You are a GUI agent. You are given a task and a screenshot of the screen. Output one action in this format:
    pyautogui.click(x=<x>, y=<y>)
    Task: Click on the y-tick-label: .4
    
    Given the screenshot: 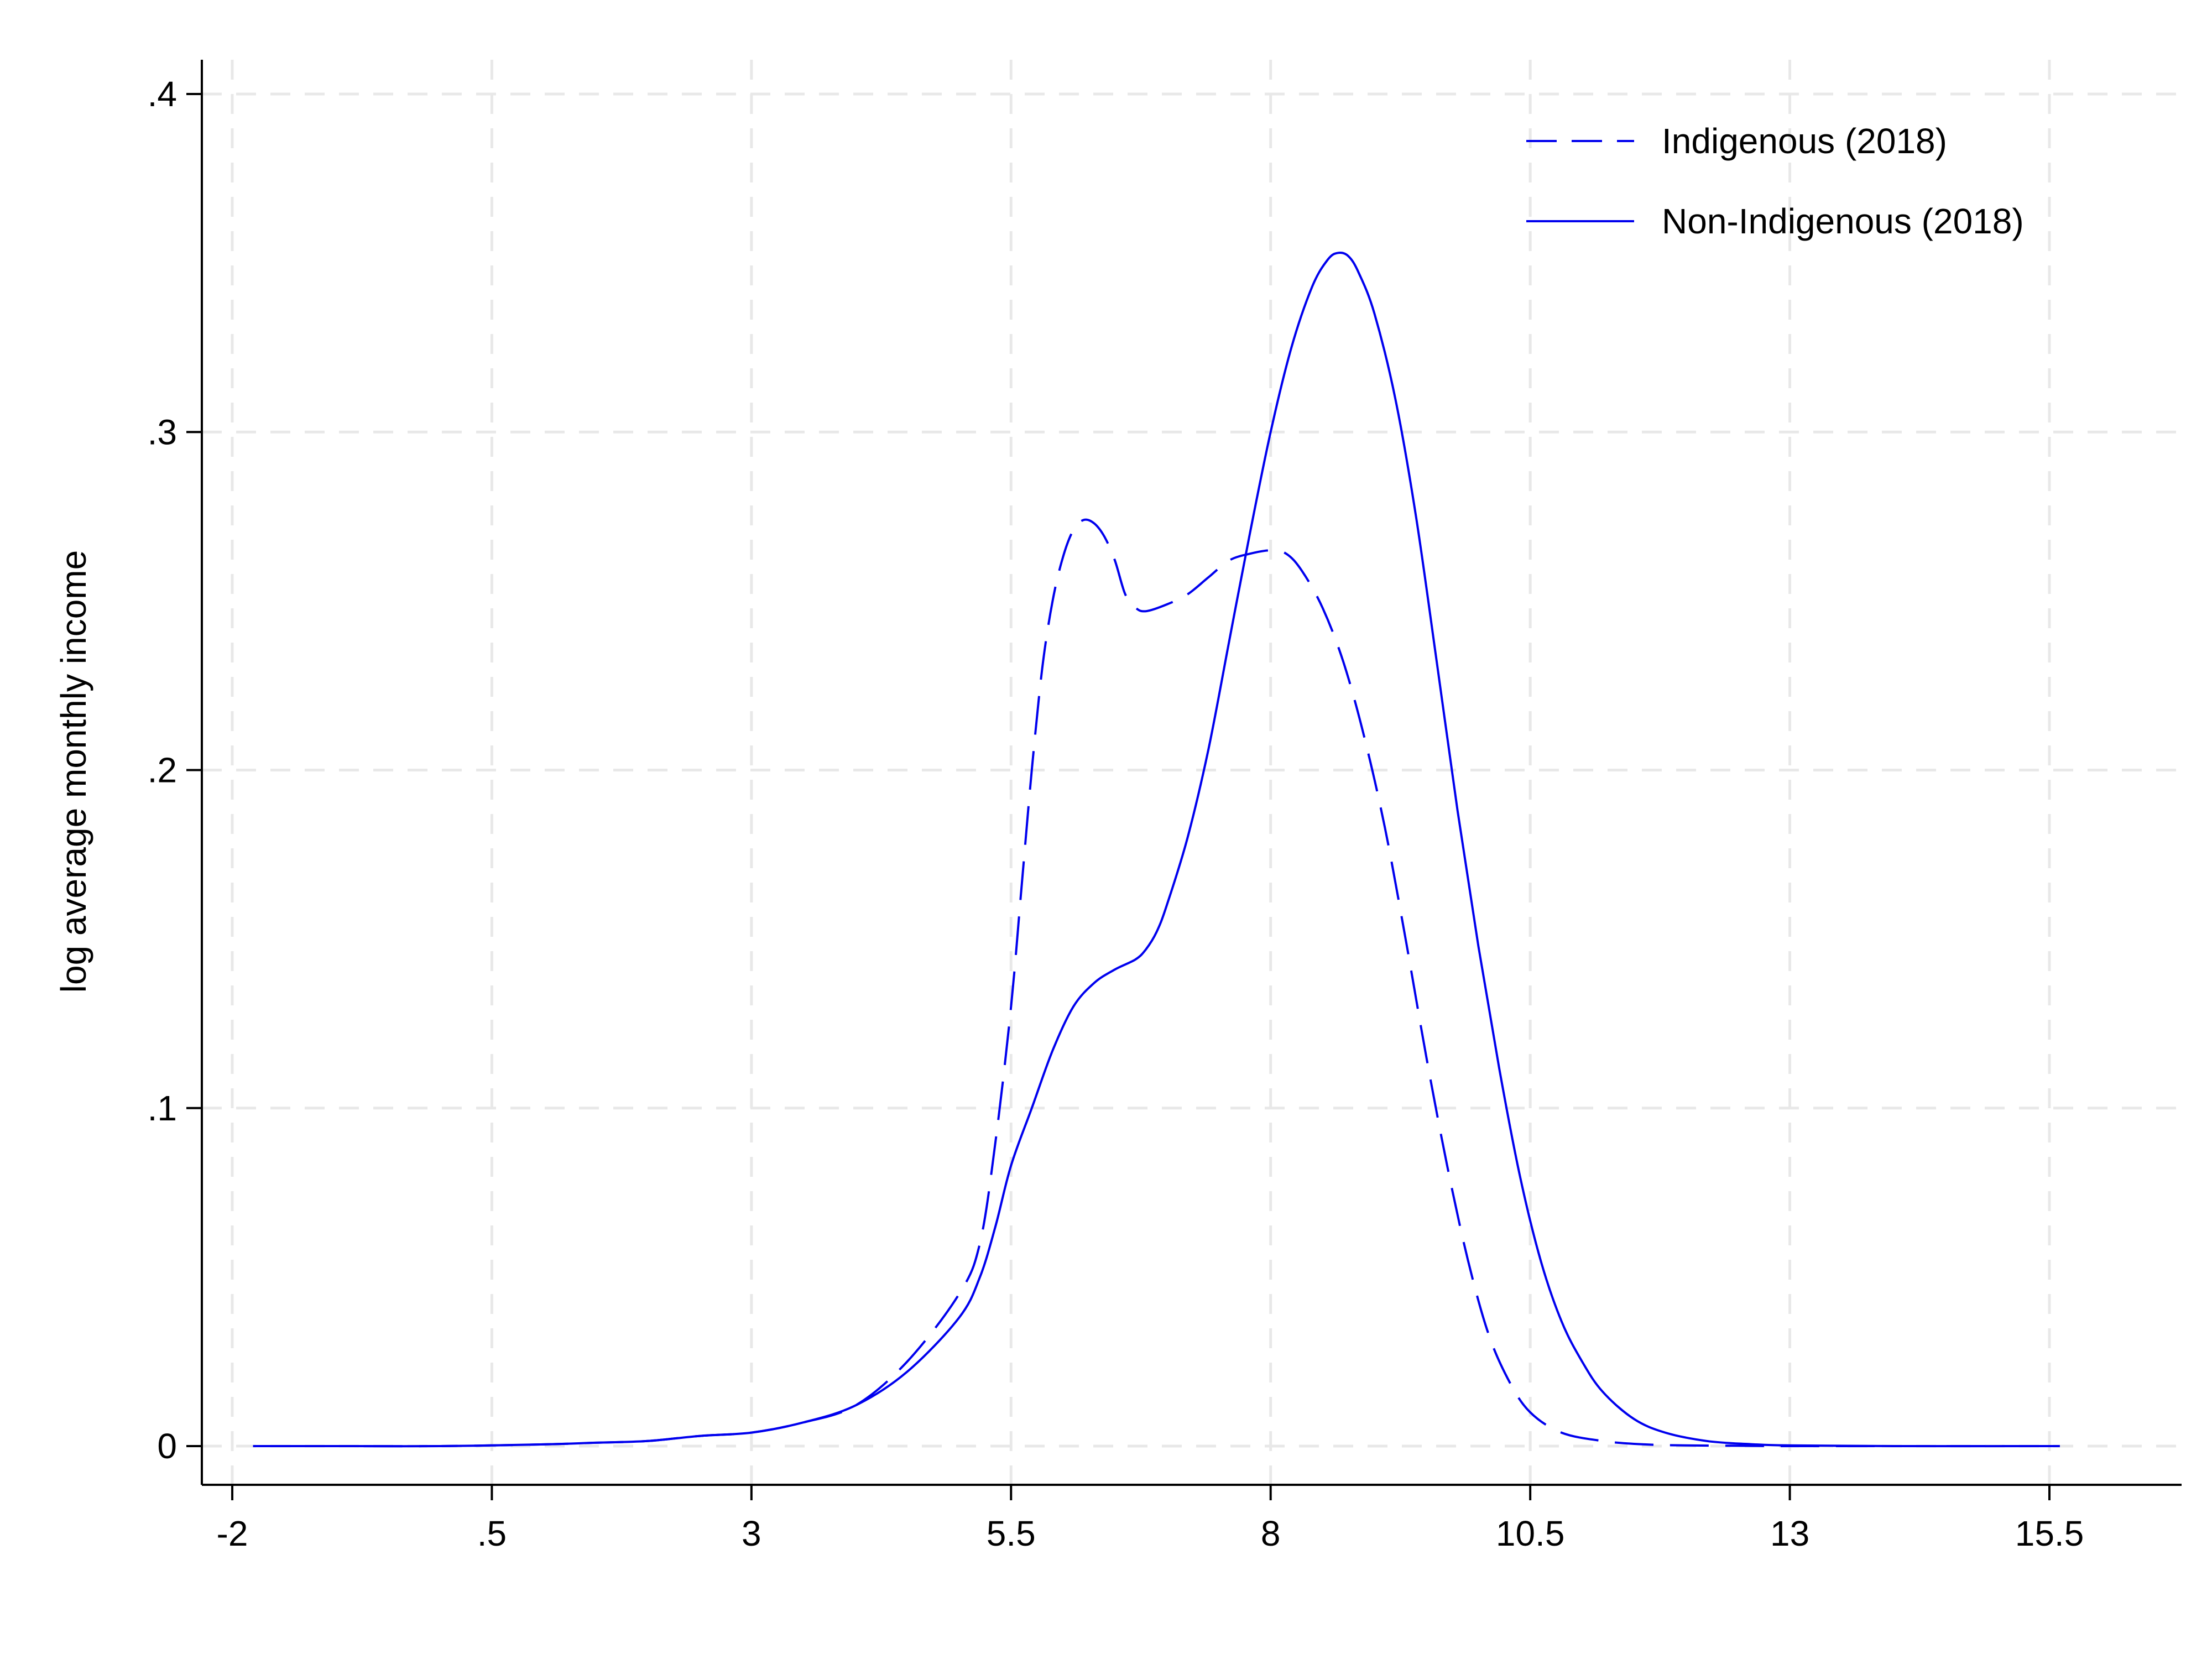 What is the action you would take?
    pyautogui.click(x=162, y=94)
    